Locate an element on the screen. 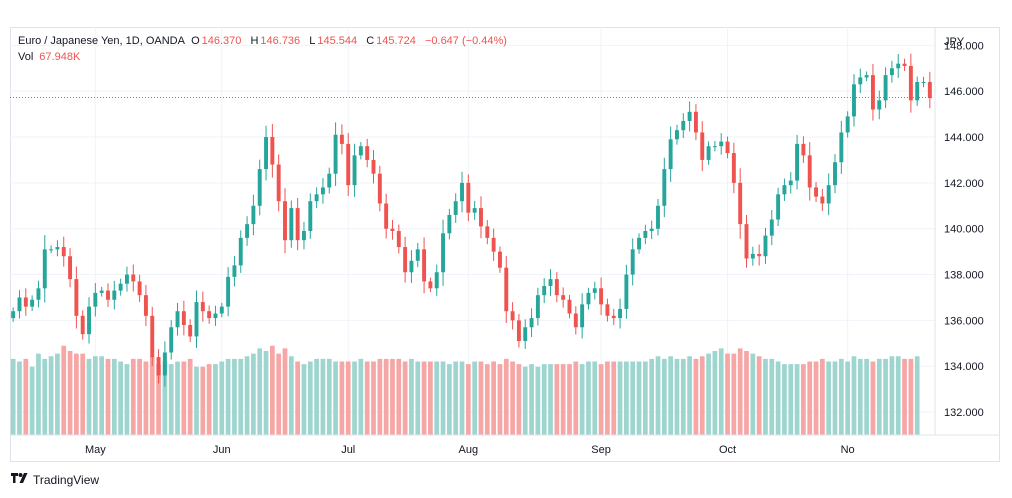  price-tick-label: 132.000 is located at coordinates (964, 413).